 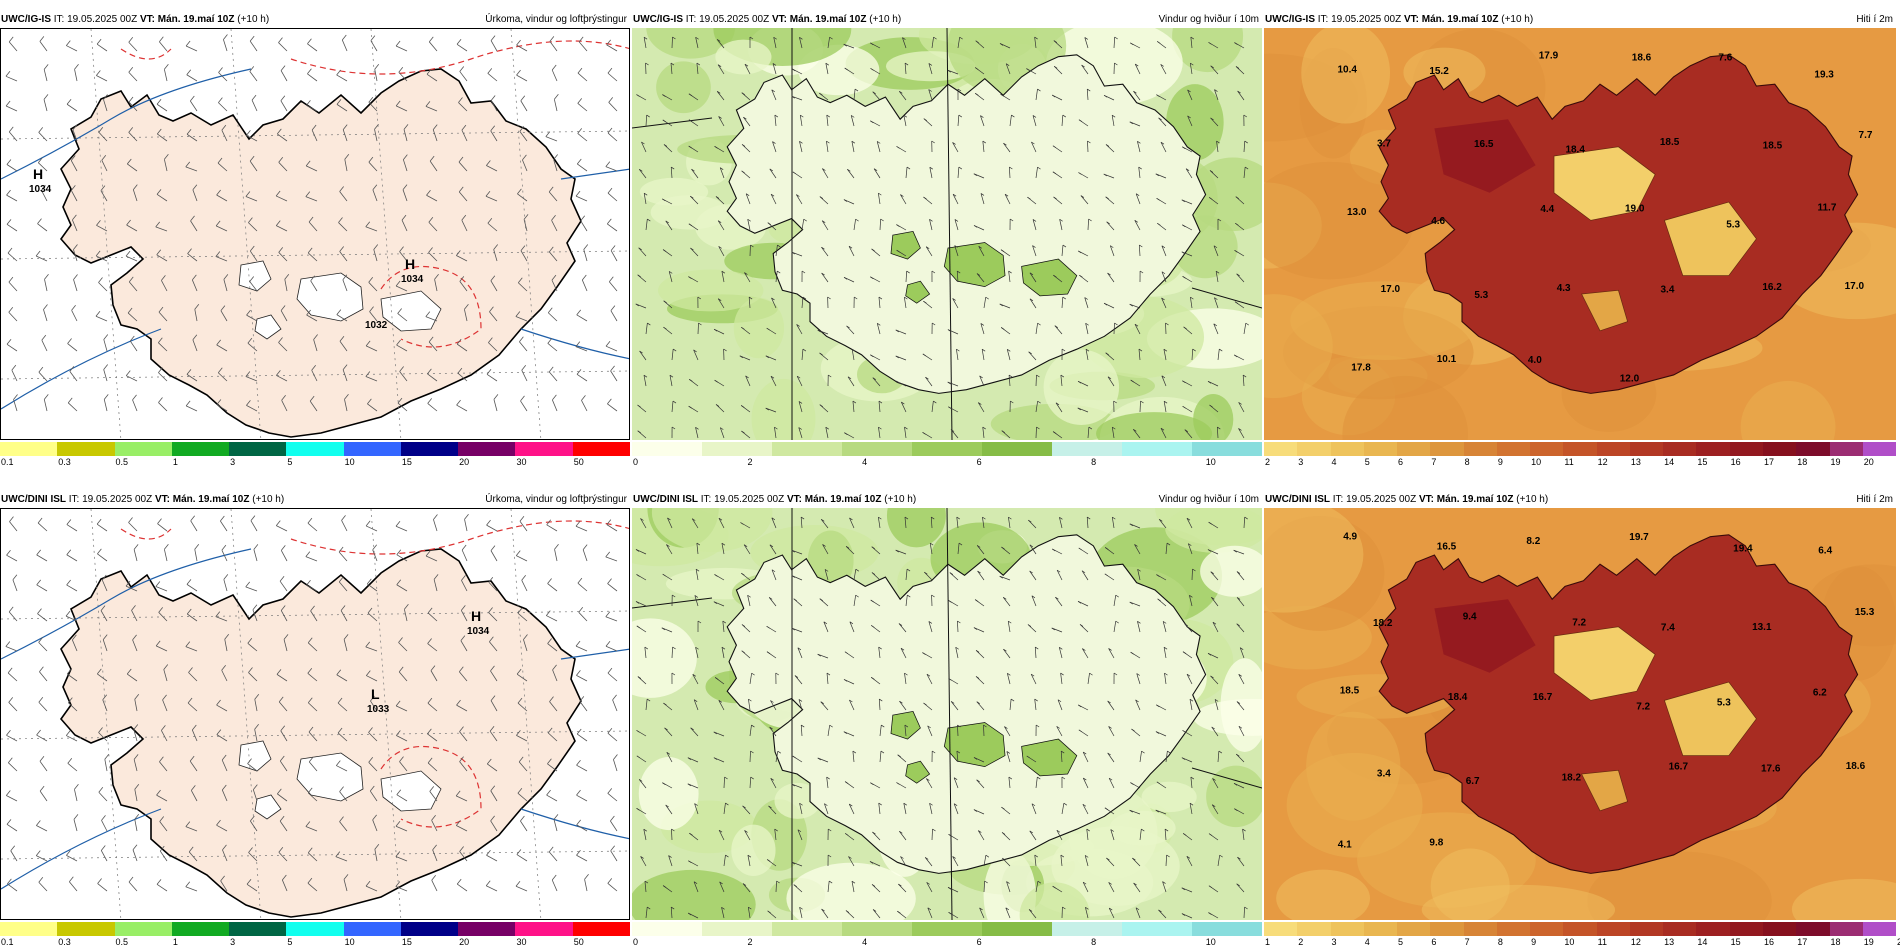 I want to click on product-name: Úrkoma, vindur og loftþrýstingur, so click(x=556, y=499).